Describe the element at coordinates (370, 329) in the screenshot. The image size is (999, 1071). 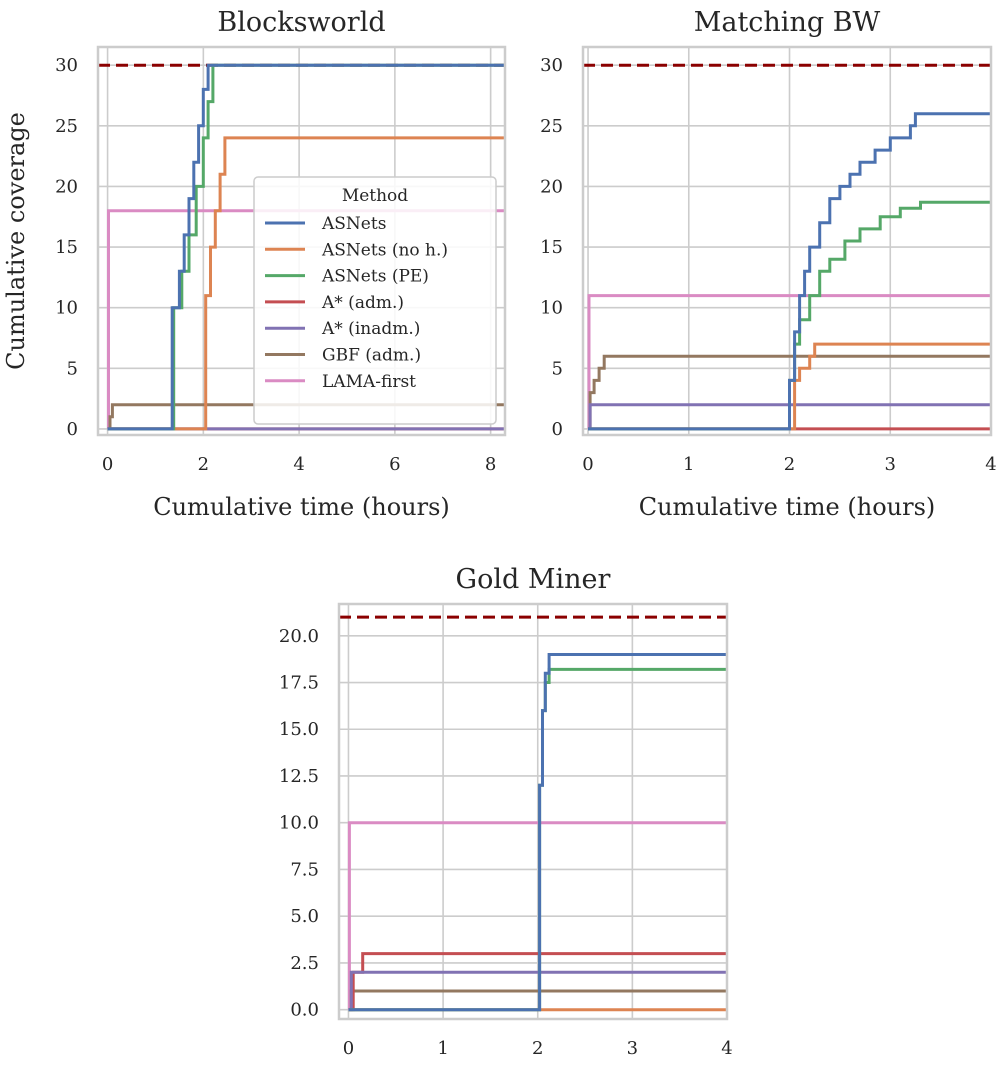
I see `legend-entry-a-inadm: A* (inadm.)` at that location.